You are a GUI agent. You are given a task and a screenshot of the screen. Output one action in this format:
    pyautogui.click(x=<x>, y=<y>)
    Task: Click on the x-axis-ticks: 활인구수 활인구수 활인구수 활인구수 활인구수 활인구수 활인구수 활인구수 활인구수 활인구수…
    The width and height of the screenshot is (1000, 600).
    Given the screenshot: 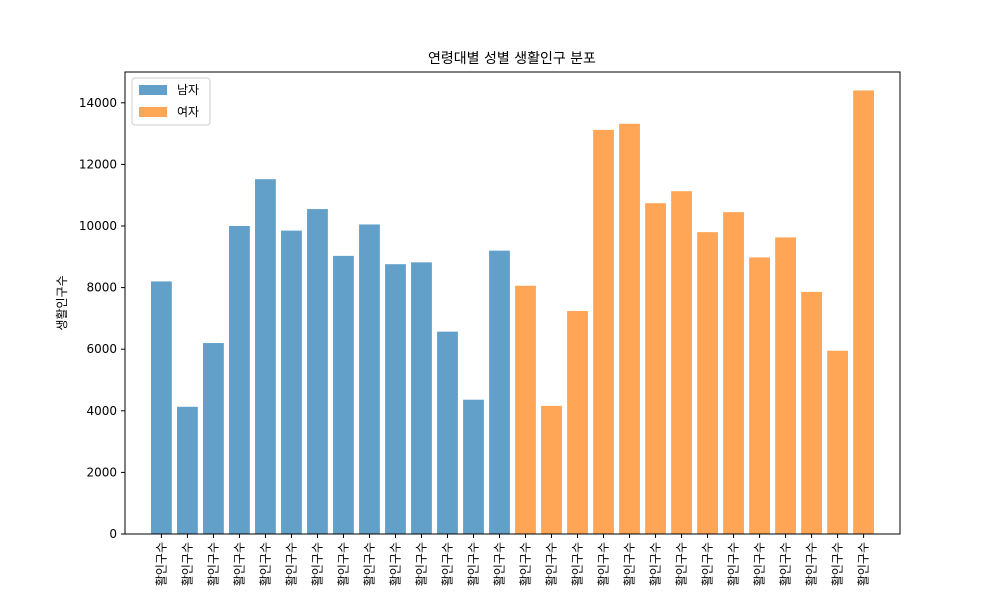 What is the action you would take?
    pyautogui.click(x=512, y=560)
    